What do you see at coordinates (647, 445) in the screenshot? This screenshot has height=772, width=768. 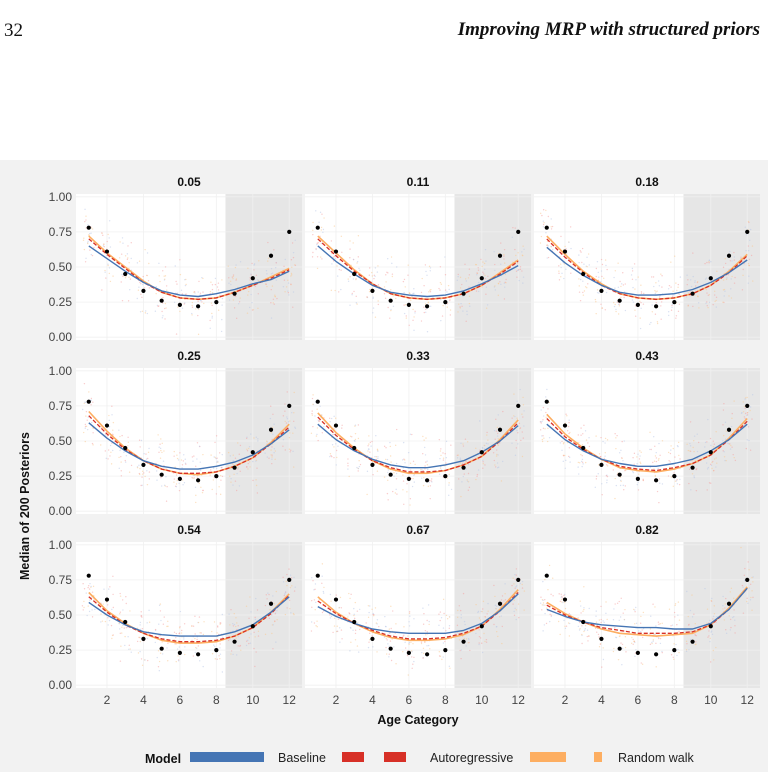 I see `baseline-line` at bounding box center [647, 445].